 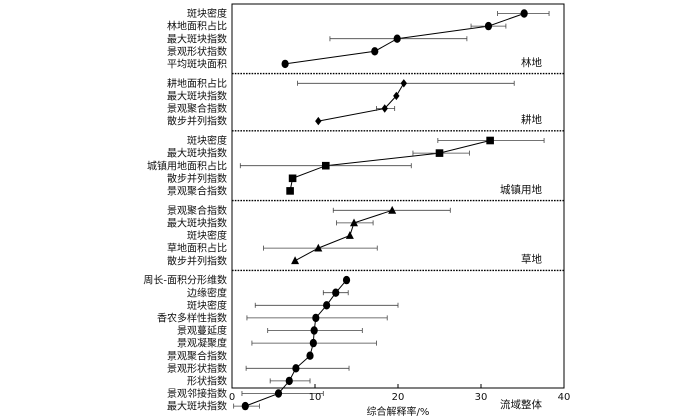 What do you see at coordinates (521, 189) in the screenshot?
I see `group-name: 城镇用地` at bounding box center [521, 189].